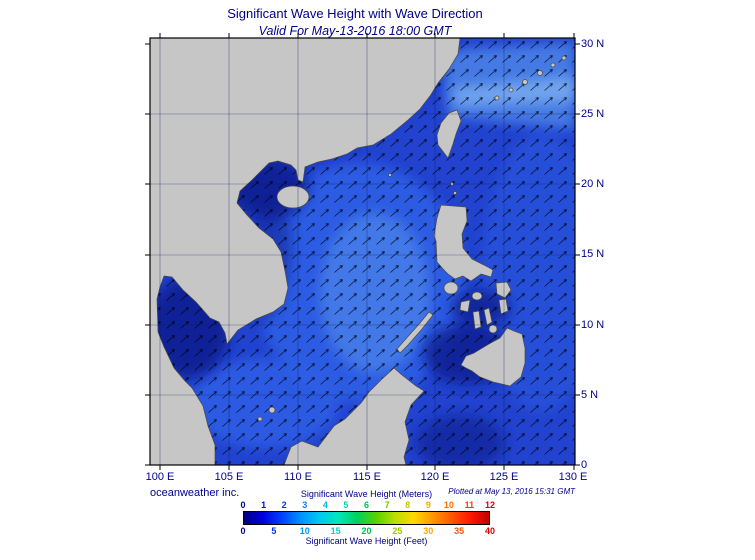 This screenshot has height=560, width=755. What do you see at coordinates (243, 505) in the screenshot?
I see `meters-tick-label: 0` at bounding box center [243, 505].